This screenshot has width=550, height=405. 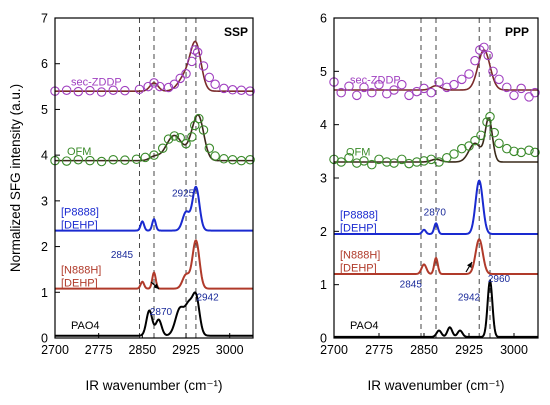 What do you see at coordinates (469, 265) in the screenshot?
I see `annotation-arrowhead` at bounding box center [469, 265].